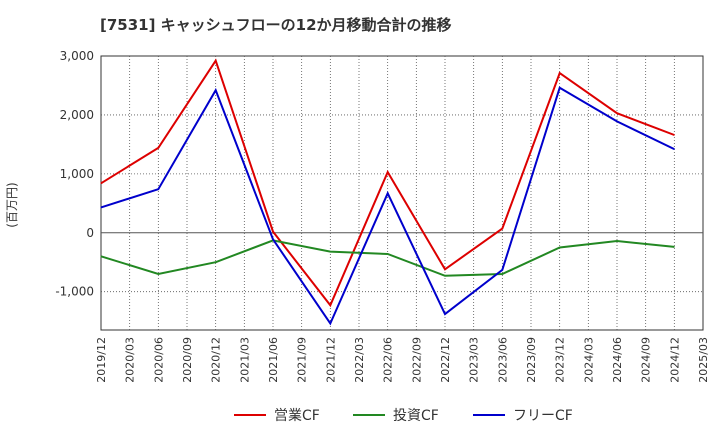  What do you see at coordinates (302, 360) in the screenshot?
I see `x-tick-label: 2021/09` at bounding box center [302, 360].